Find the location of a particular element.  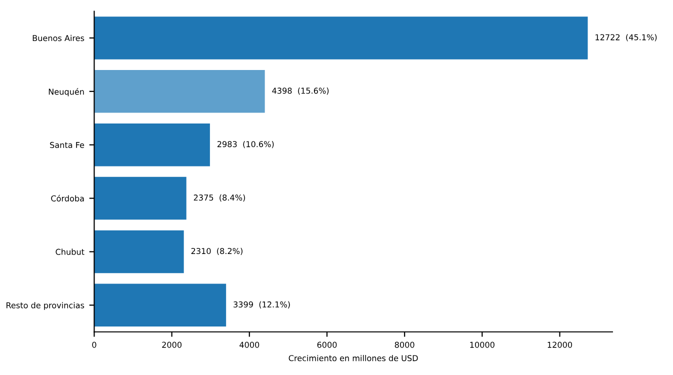

x-tick-label: 4000 is located at coordinates (250, 345).